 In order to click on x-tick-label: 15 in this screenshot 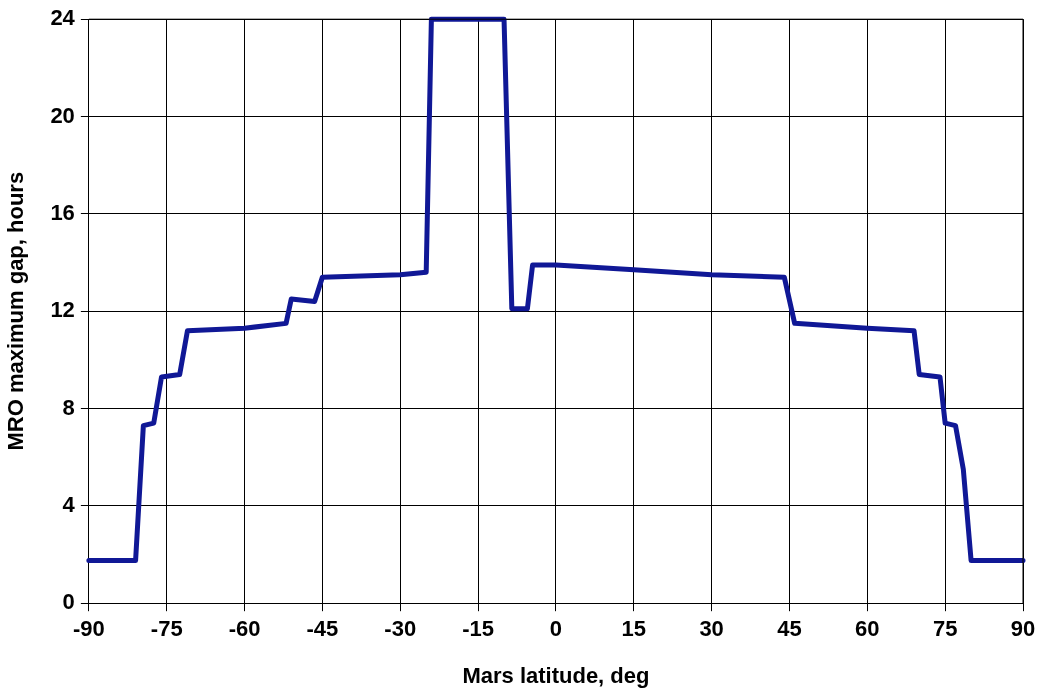, I will do `click(634, 629)`.